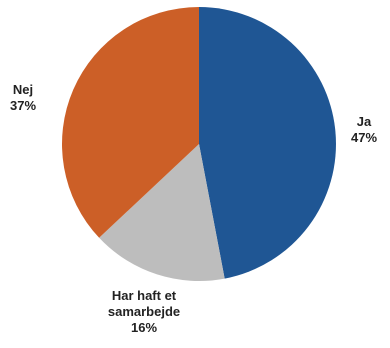 Image resolution: width=390 pixels, height=348 pixels. Describe the element at coordinates (364, 129) in the screenshot. I see `slice-label-ja: Ja 47%` at that location.